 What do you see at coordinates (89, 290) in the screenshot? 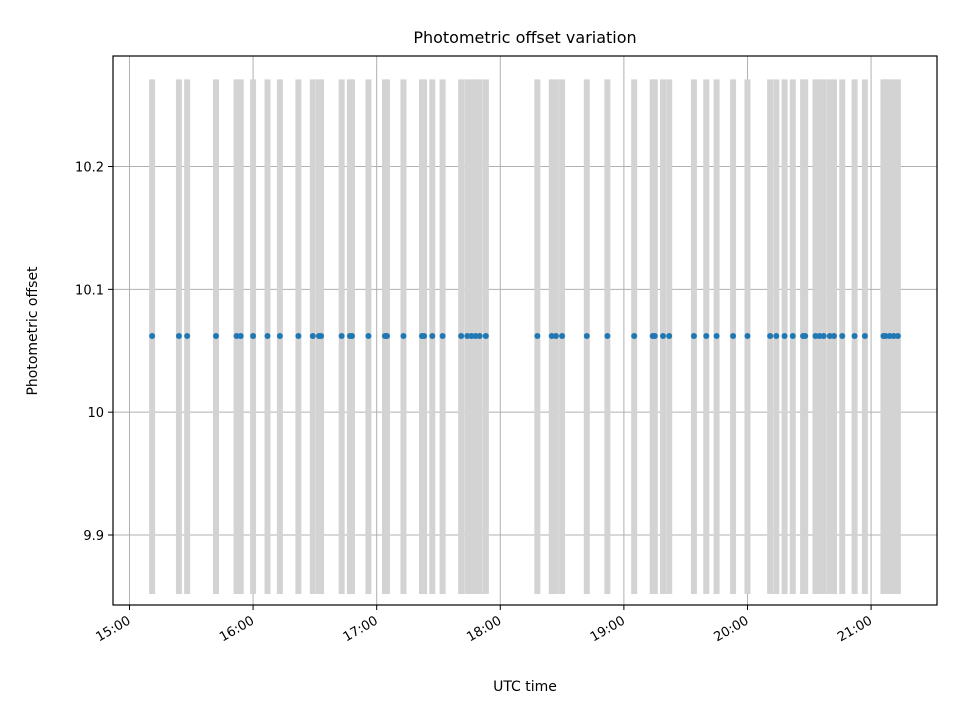
I see `y-tick-label: 10.1` at bounding box center [89, 290].